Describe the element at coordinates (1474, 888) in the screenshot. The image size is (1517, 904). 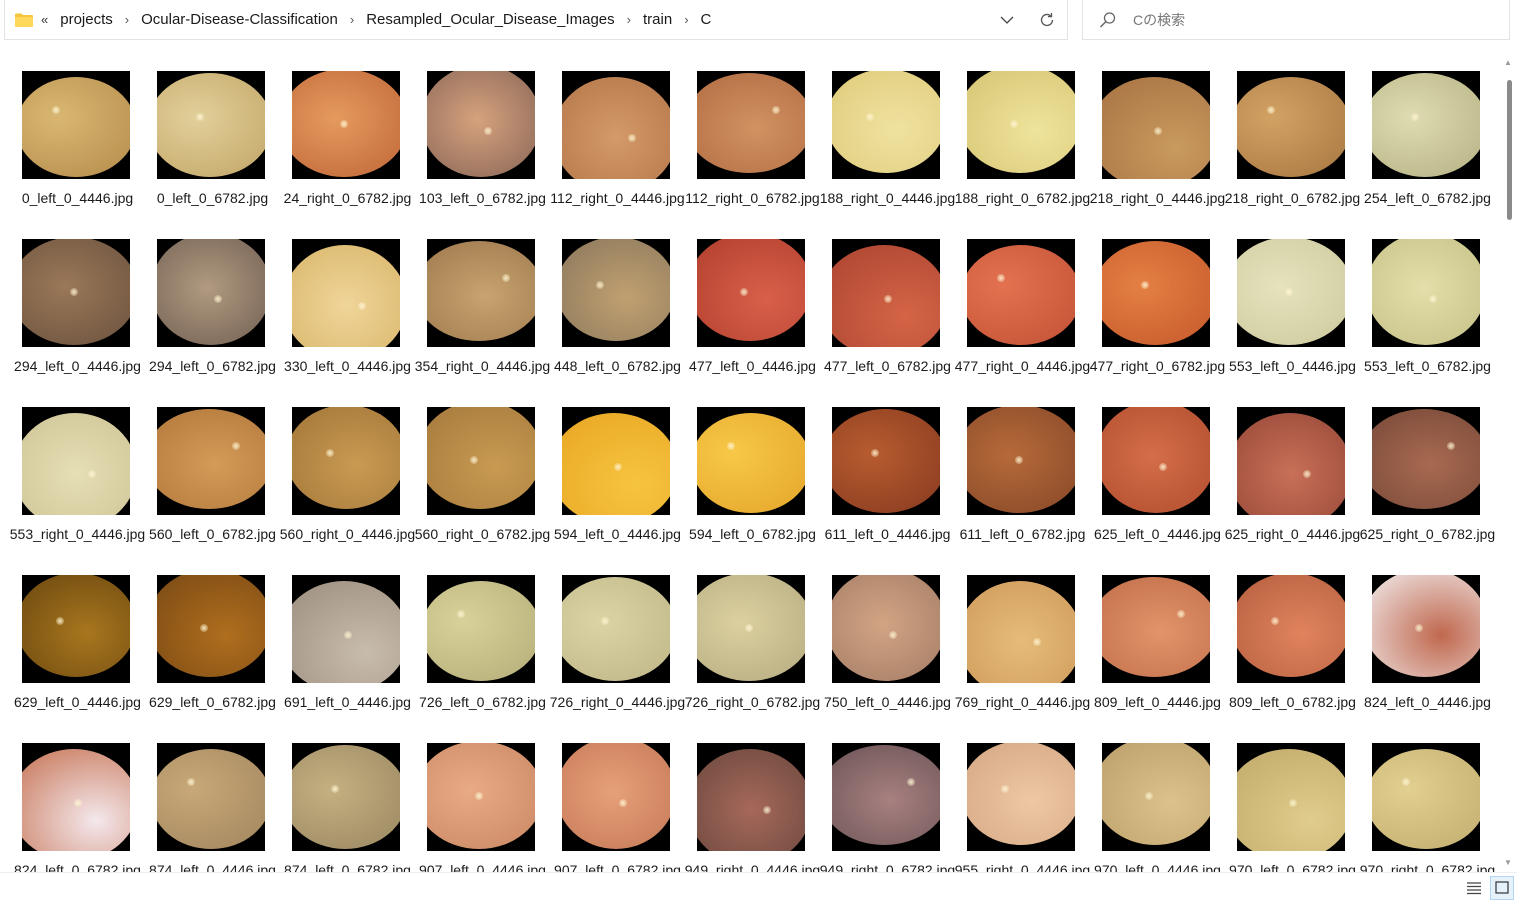
I see `details-view-icon` at that location.